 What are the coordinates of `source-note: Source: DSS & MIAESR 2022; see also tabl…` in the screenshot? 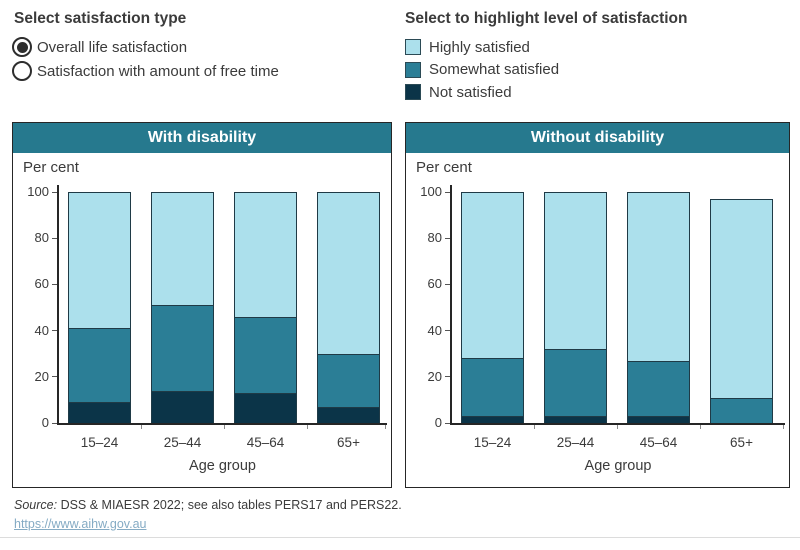 It's located at (208, 505).